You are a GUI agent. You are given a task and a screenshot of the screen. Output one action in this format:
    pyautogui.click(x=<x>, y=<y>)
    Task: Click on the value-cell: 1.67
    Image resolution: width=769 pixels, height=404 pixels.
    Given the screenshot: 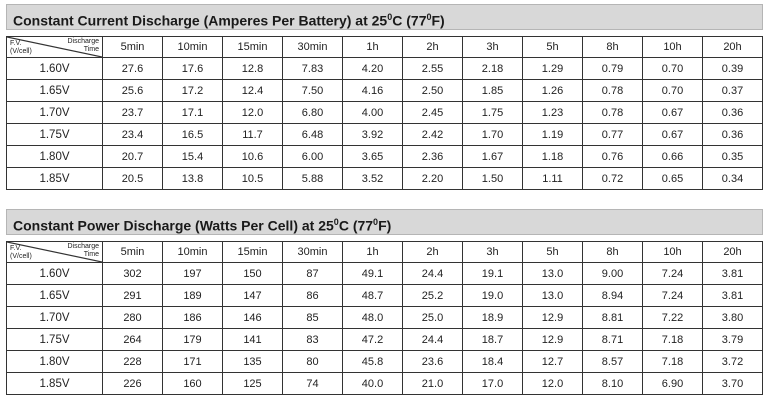 What is the action you would take?
    pyautogui.click(x=492, y=156)
    